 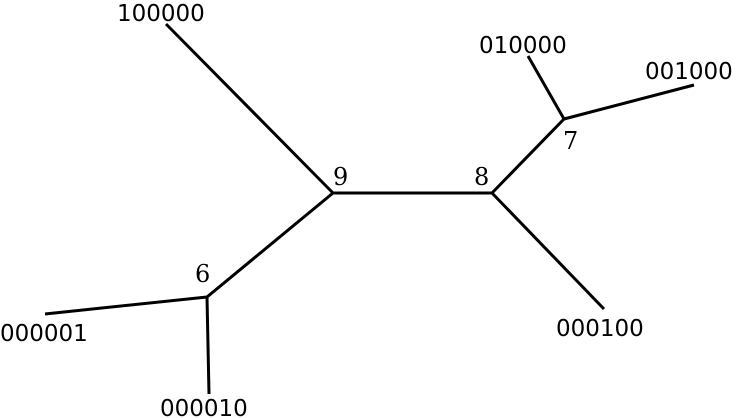 What do you see at coordinates (689, 72) in the screenshot?
I see `leaf-label-001000: 001000` at bounding box center [689, 72].